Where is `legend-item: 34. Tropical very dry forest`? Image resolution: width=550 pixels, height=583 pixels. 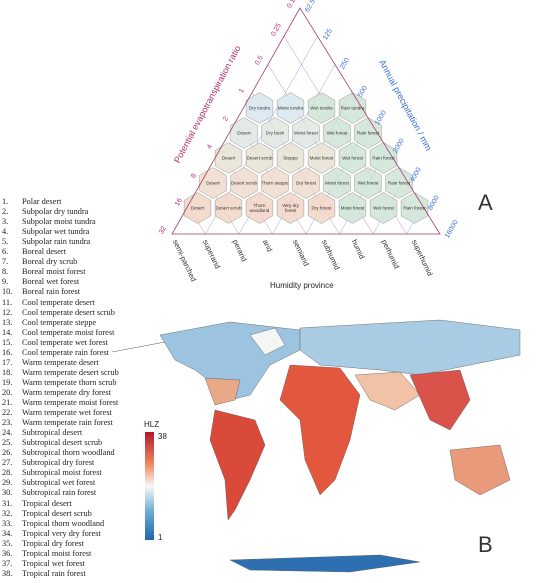 legend-item: 34. Tropical very dry forest is located at coordinates (51, 534).